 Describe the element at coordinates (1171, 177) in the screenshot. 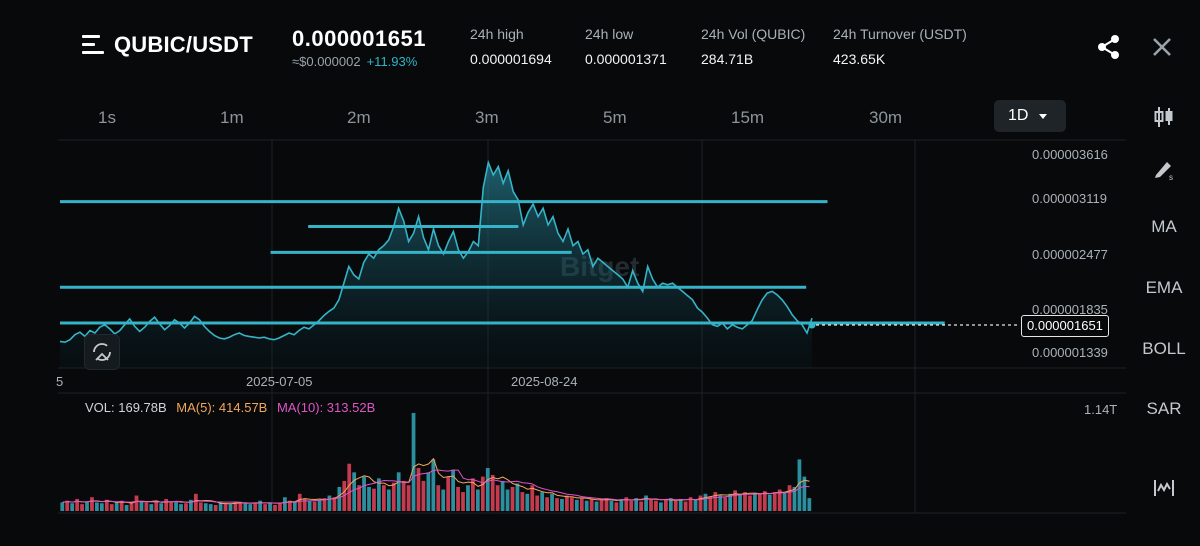

I see `svg-text: s` at that location.